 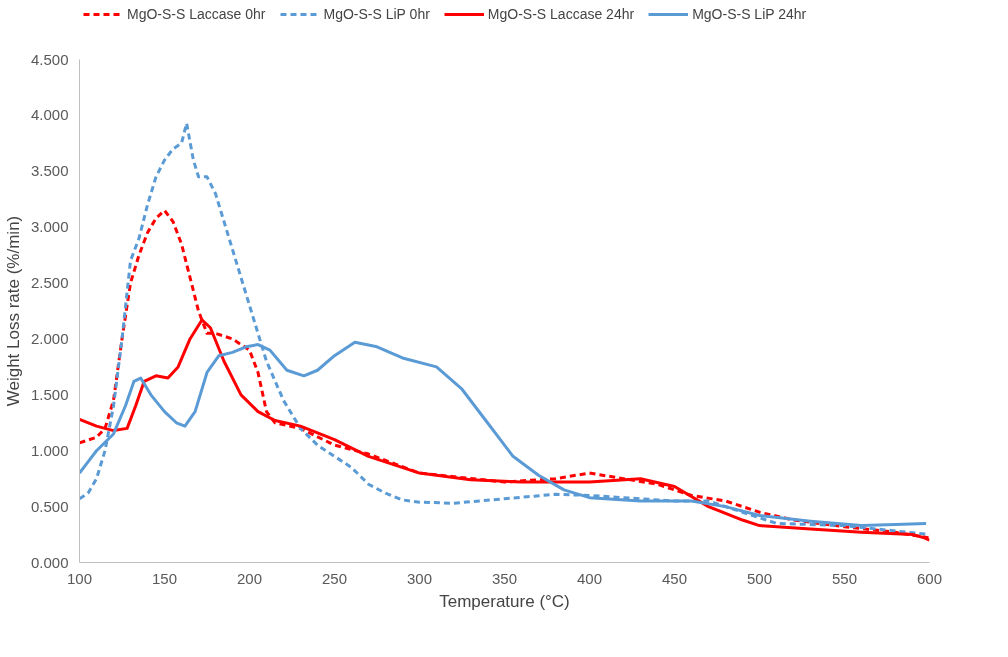 What do you see at coordinates (49, 283) in the screenshot?
I see `y-tick-label: 2.500` at bounding box center [49, 283].